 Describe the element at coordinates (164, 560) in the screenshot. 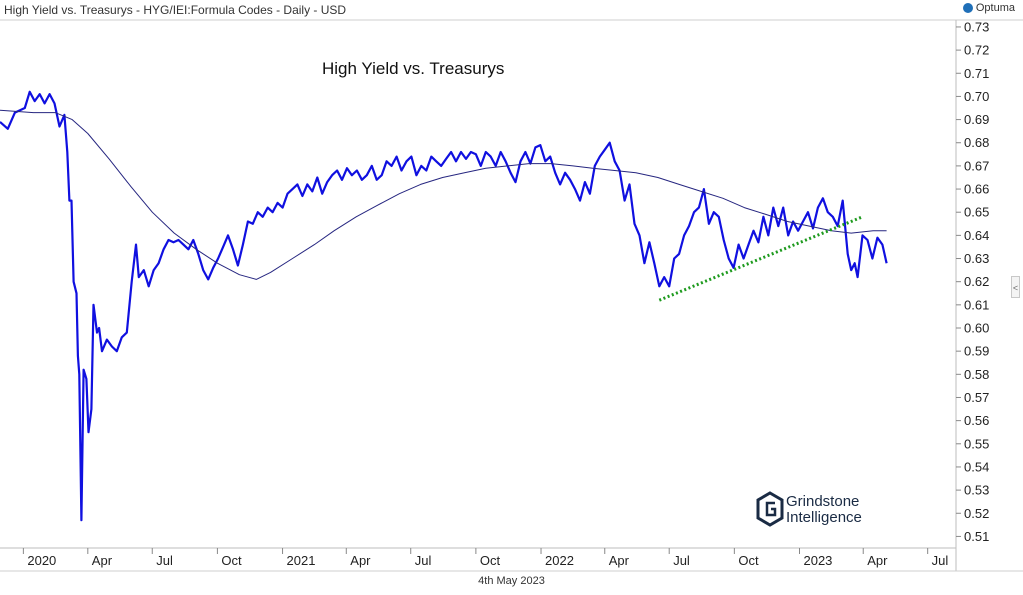

I see `x-tick-label-2: Jul` at that location.